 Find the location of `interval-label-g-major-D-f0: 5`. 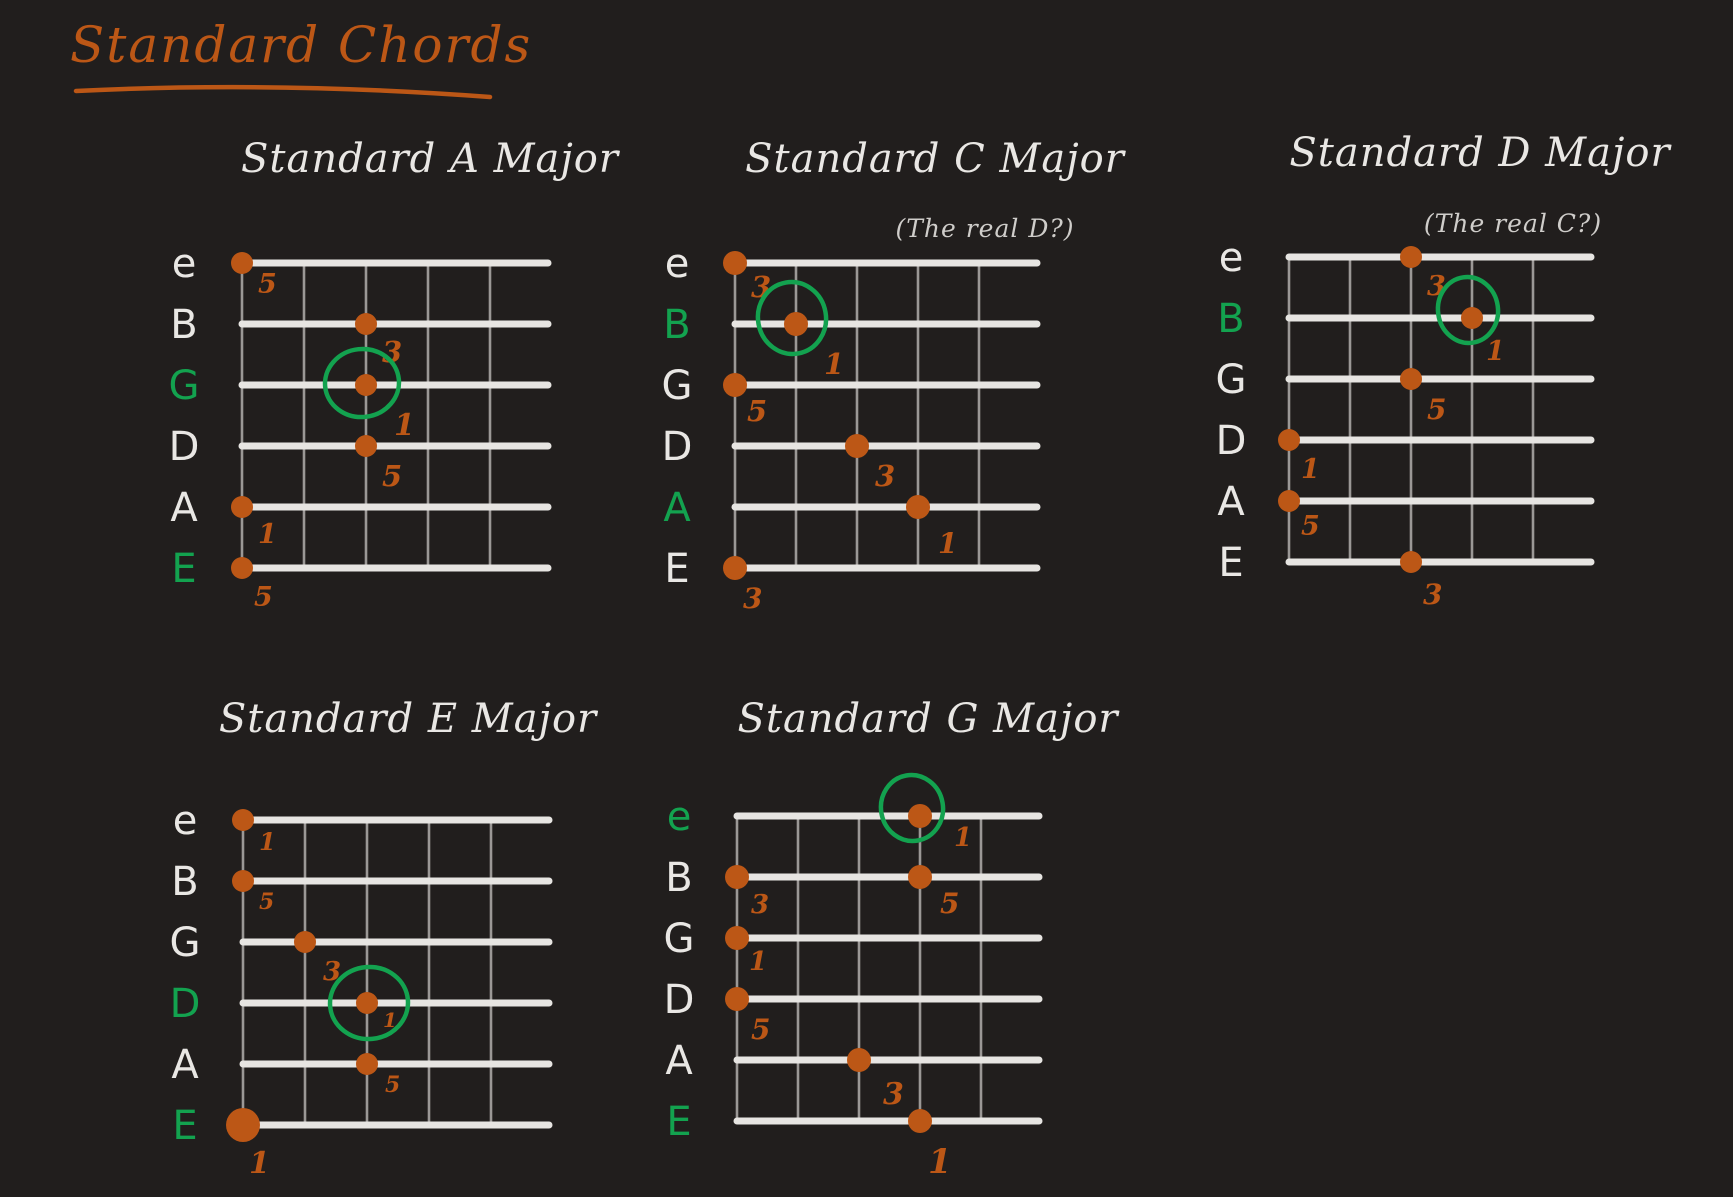

interval-label-g-major-D-f0: 5 is located at coordinates (760, 1029).